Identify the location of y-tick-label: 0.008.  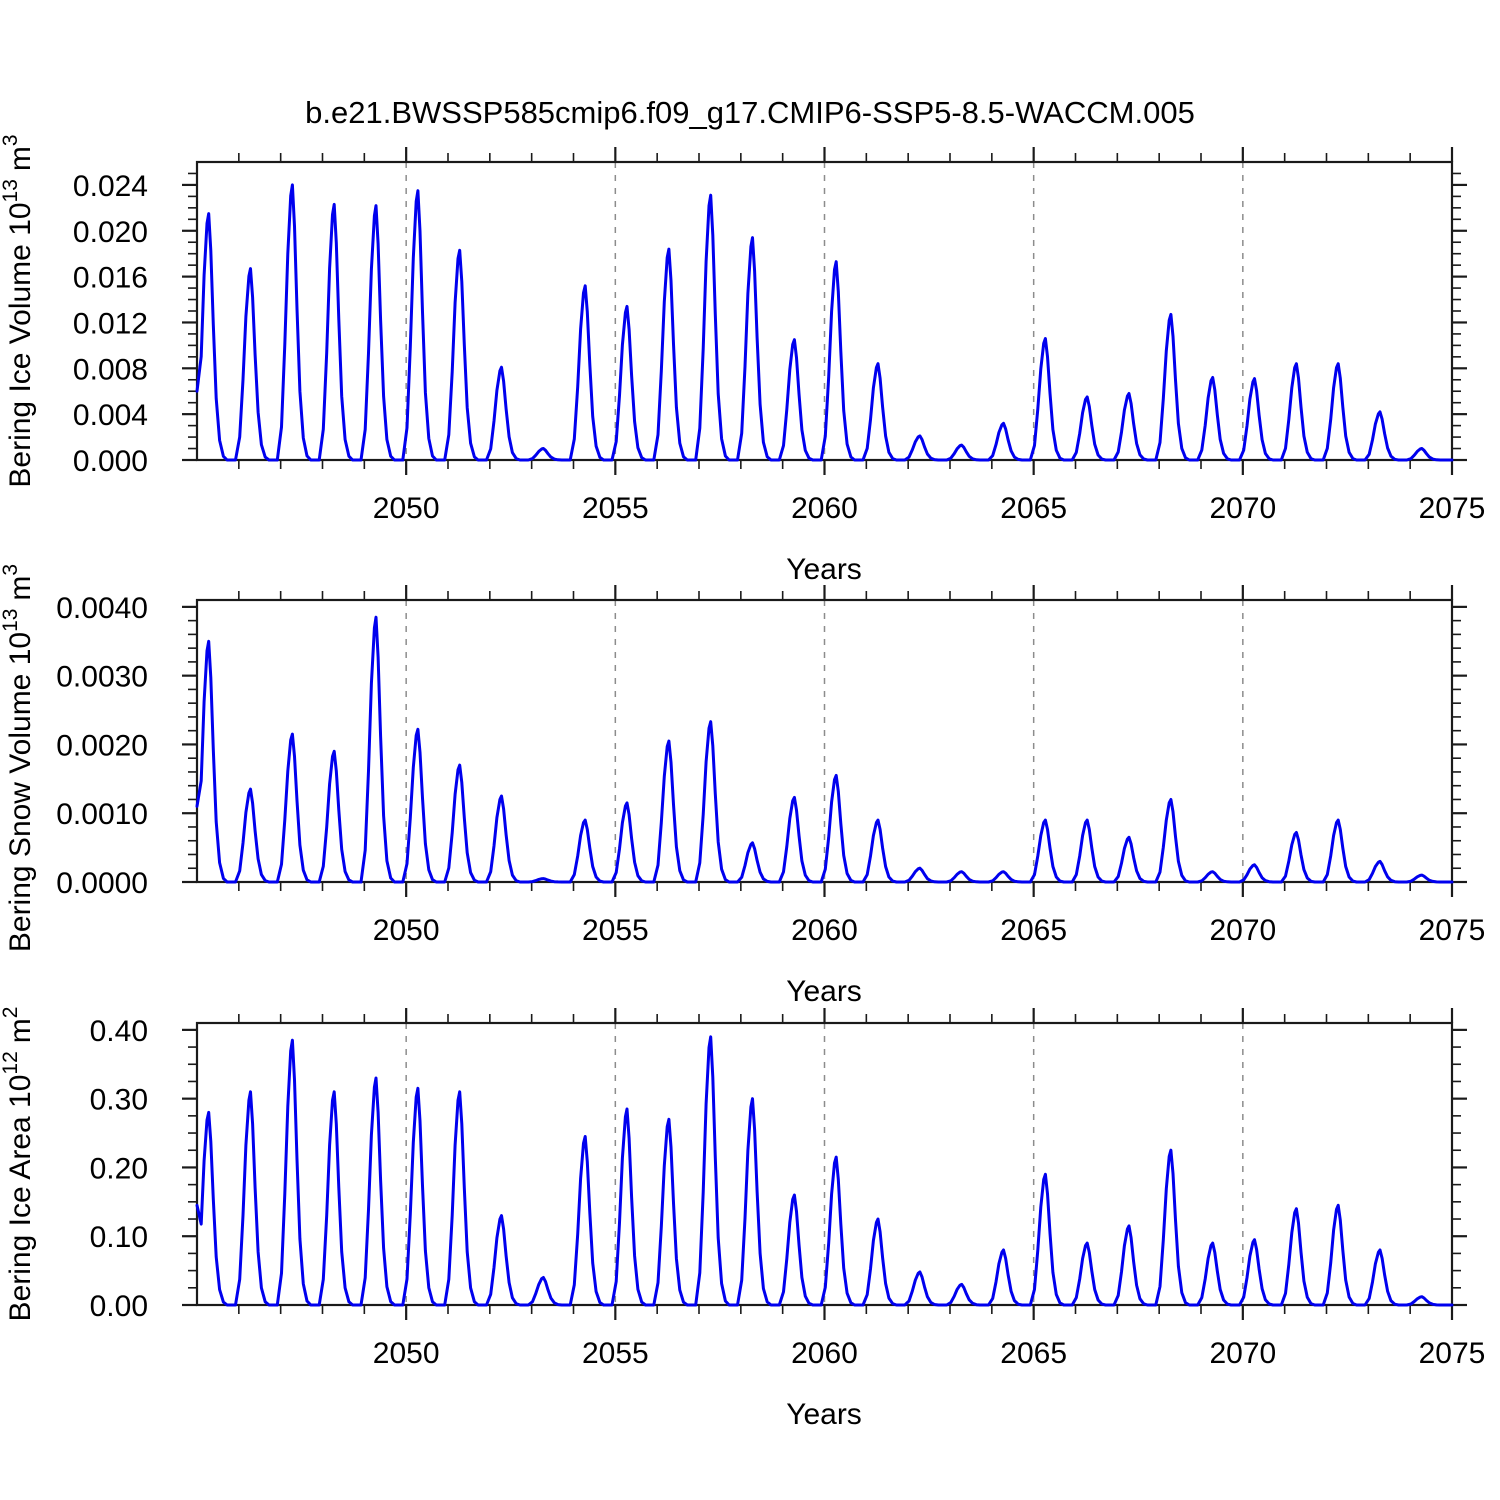
(110, 369).